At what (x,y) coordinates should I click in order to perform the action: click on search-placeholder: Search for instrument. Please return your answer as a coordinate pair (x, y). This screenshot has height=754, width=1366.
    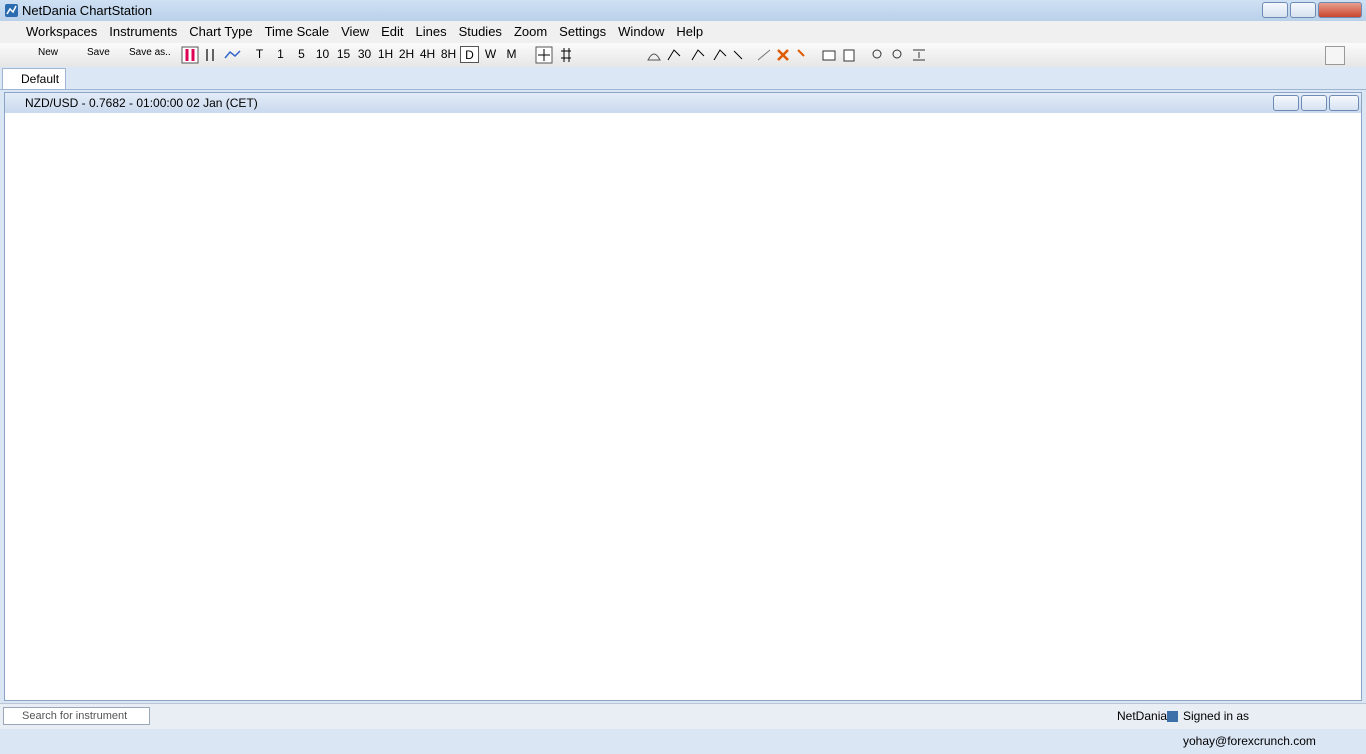
    Looking at the image, I should click on (75, 716).